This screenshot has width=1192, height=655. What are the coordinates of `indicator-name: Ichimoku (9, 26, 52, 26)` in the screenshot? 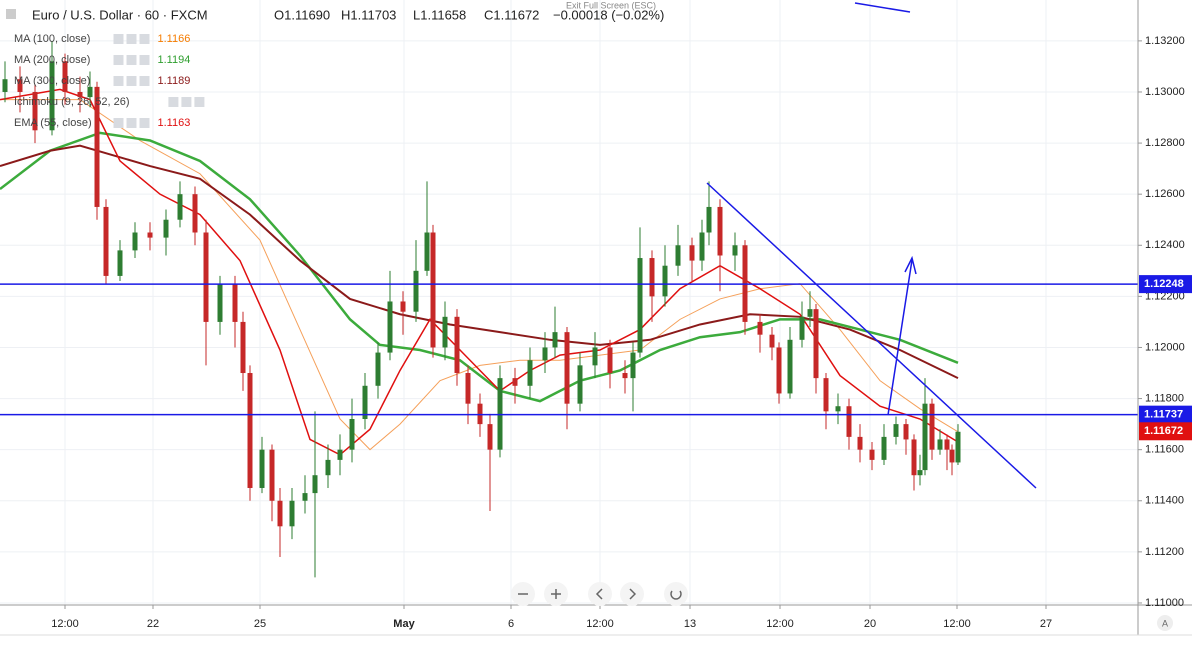 It's located at (72, 102).